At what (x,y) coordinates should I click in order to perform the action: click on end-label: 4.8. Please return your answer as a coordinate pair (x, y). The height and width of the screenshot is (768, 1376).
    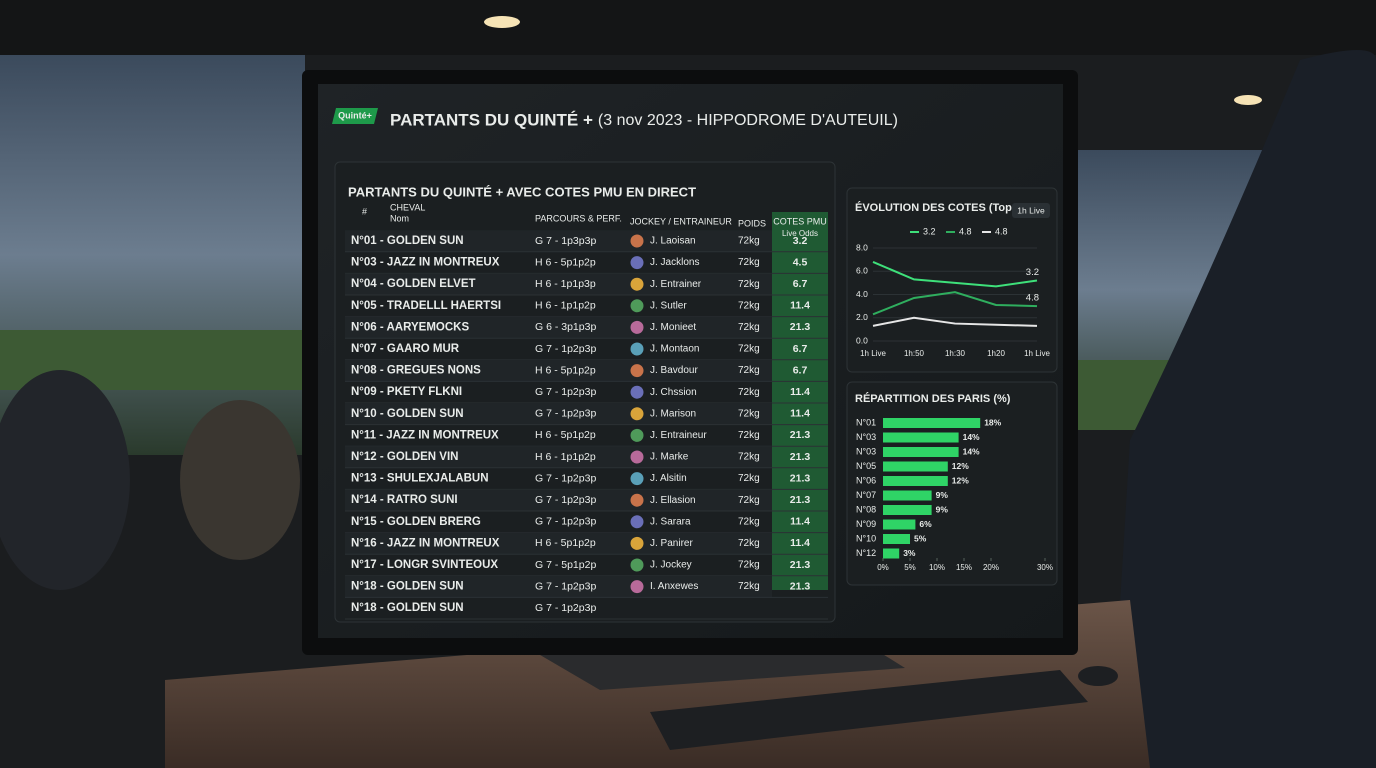
    Looking at the image, I should click on (1032, 298).